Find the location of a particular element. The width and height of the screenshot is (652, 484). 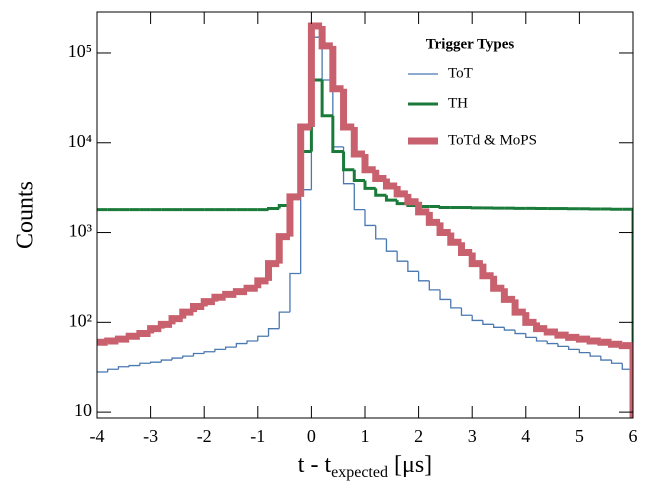

x-label-unit: [μs] is located at coordinates (410, 465).